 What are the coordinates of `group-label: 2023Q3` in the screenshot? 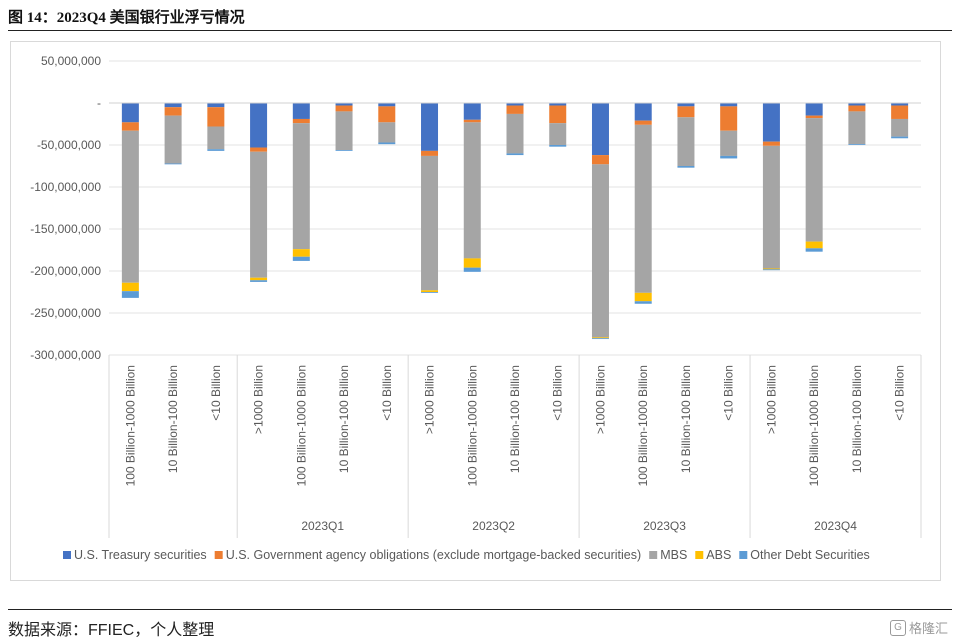 It's located at (664, 526).